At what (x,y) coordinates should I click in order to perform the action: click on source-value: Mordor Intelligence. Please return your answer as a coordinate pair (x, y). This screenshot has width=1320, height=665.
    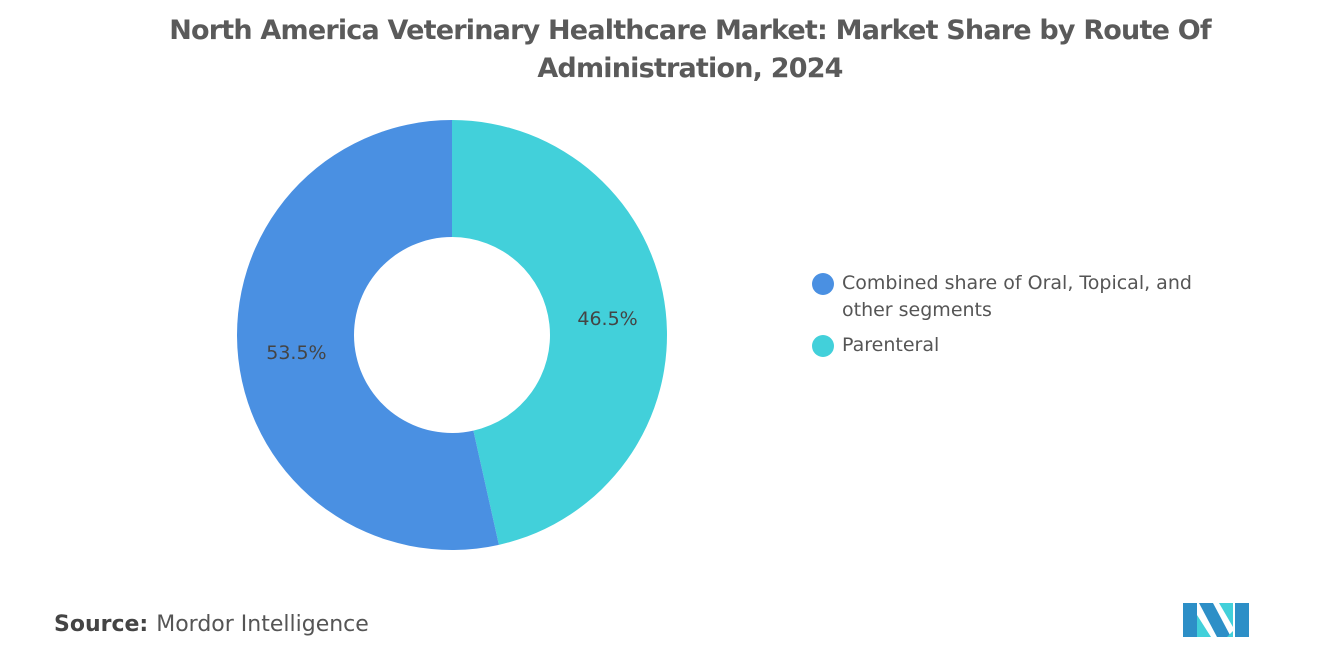
    Looking at the image, I should click on (262, 624).